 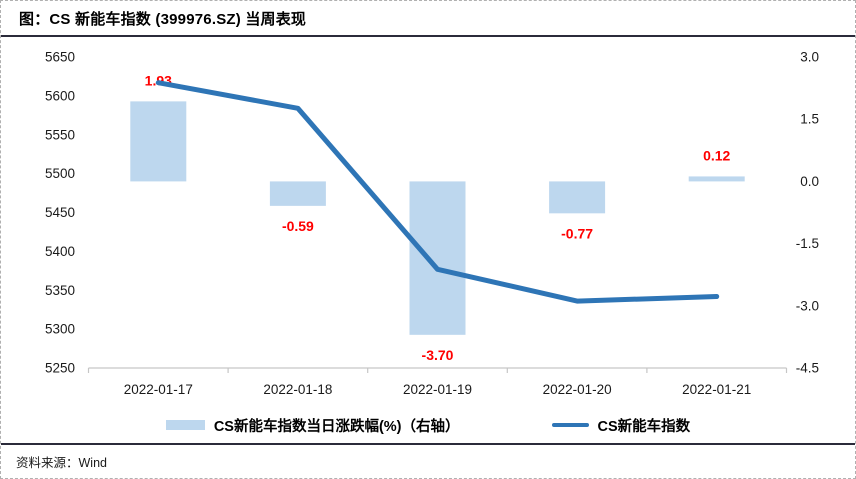 I want to click on bar-value-label: -0.59, so click(x=298, y=226).